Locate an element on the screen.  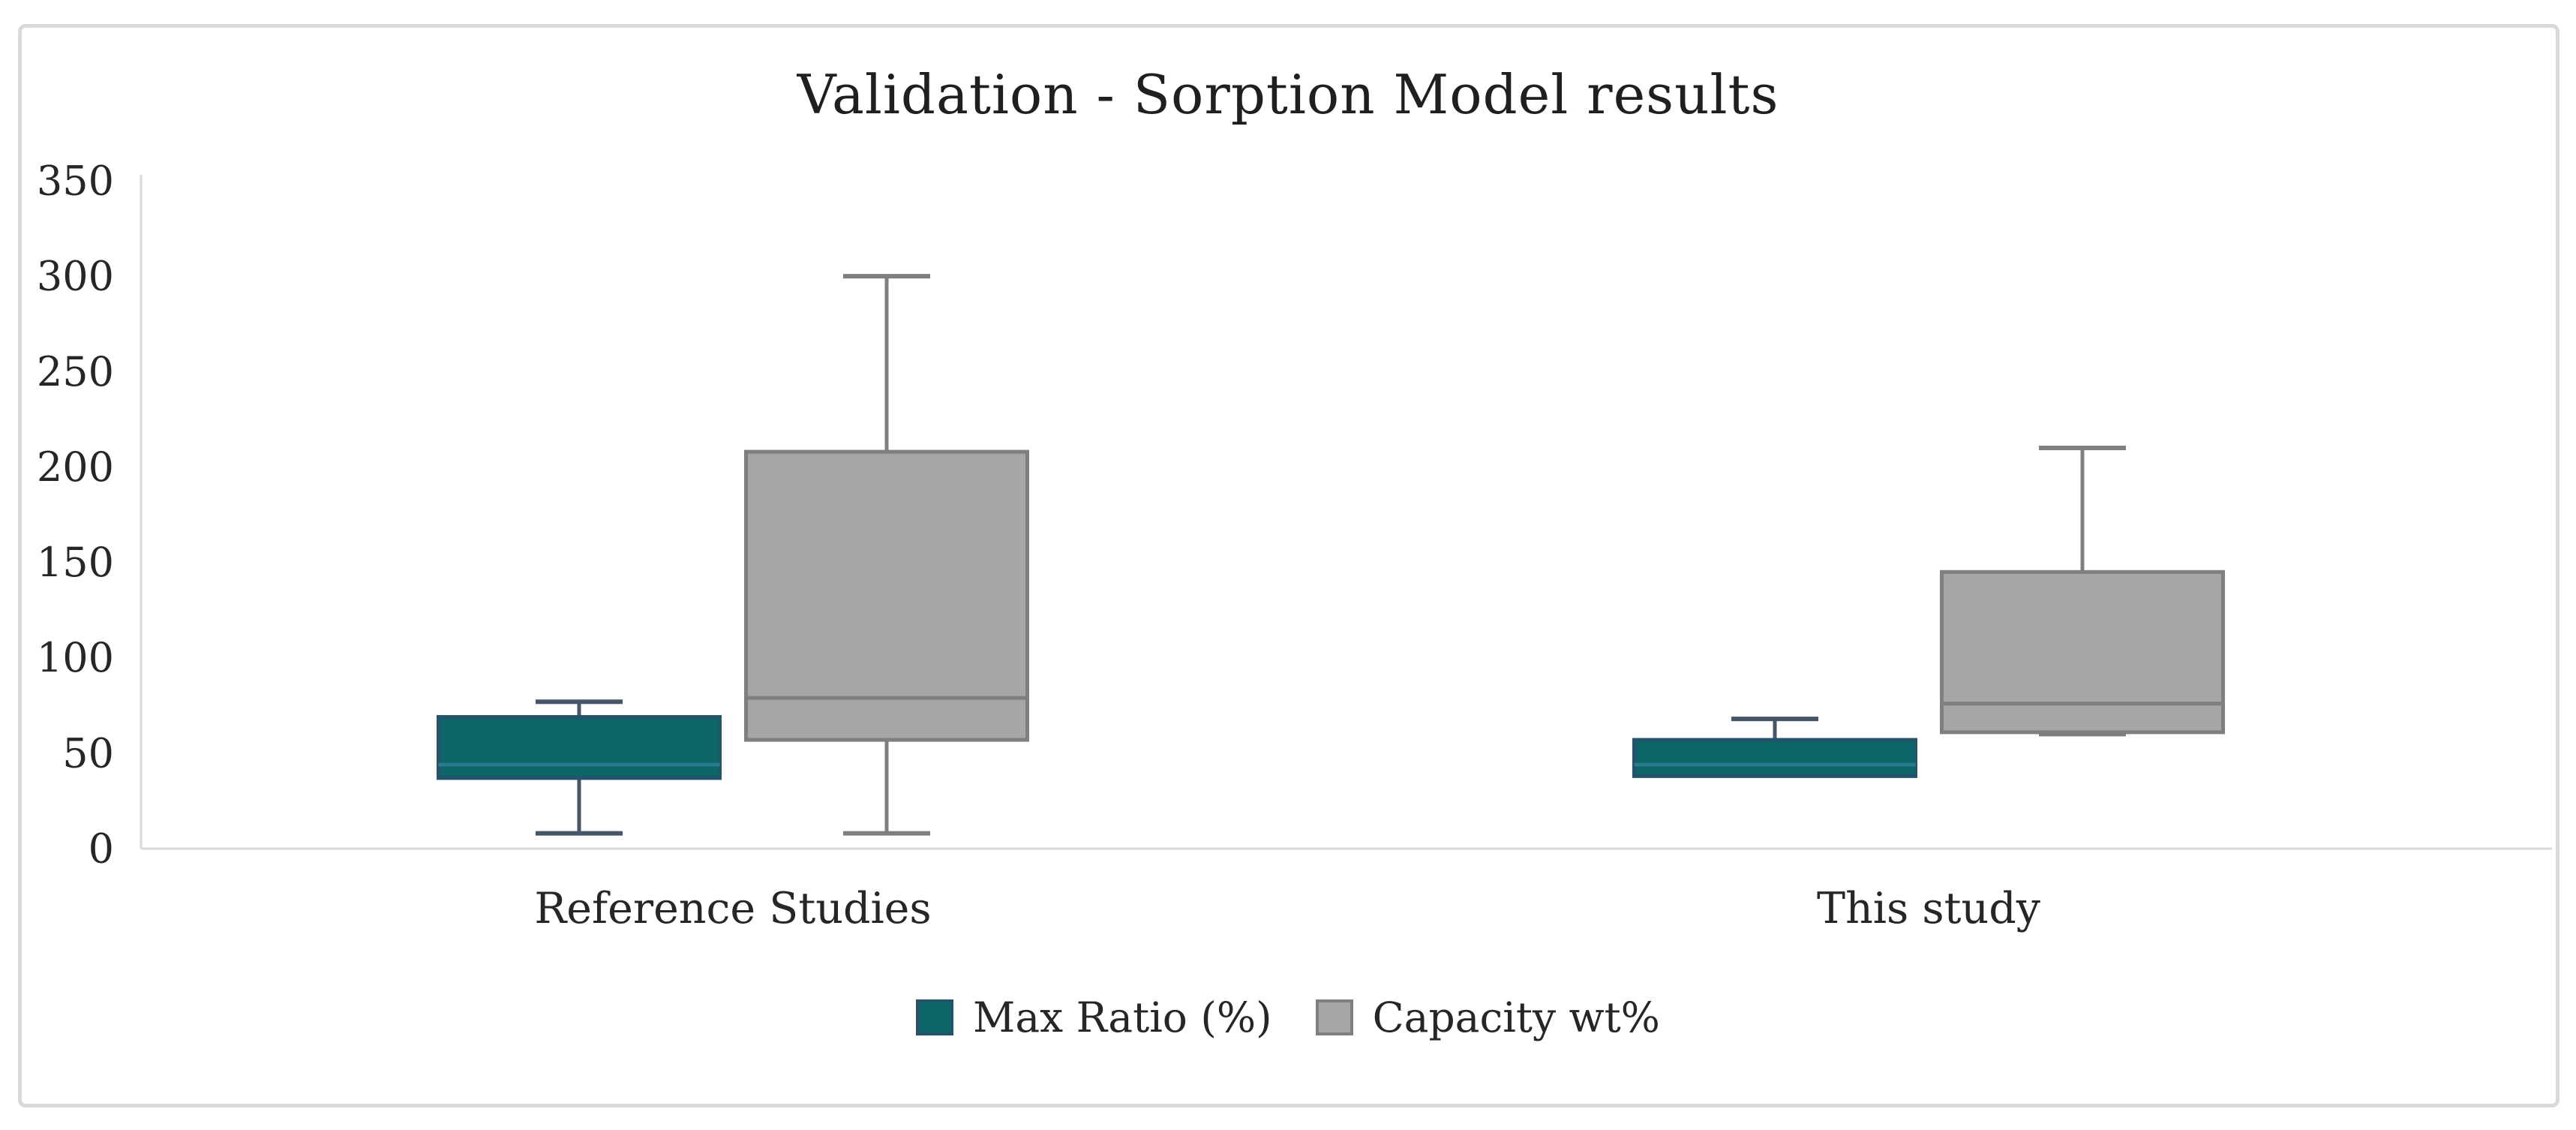
y-axis-tick-label-50: 50 is located at coordinates (88, 753).